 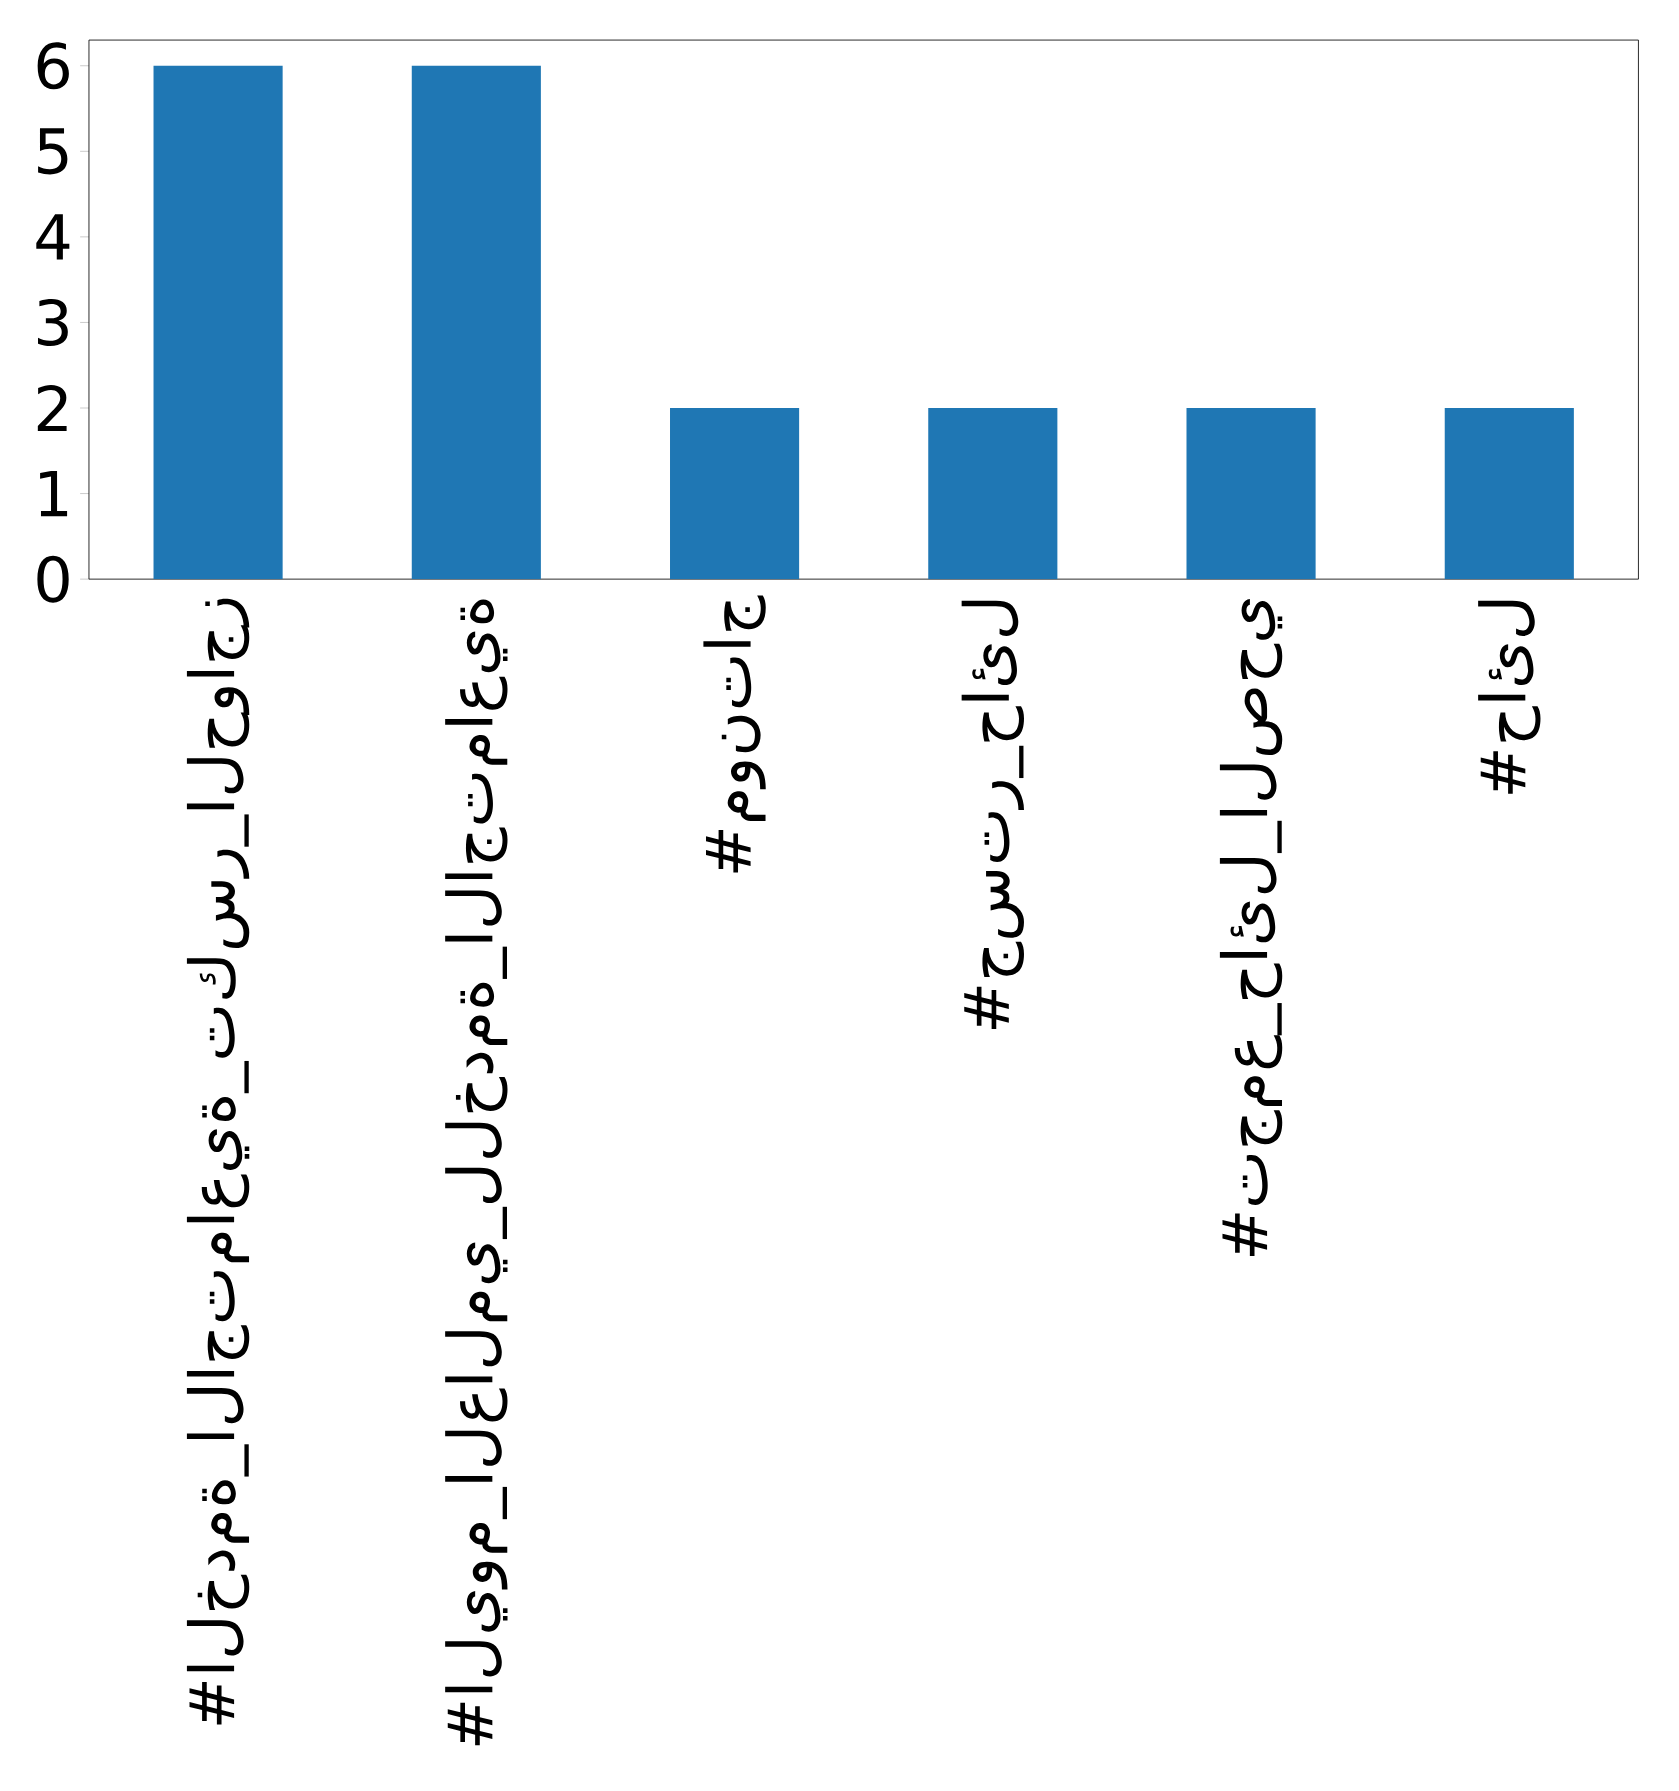 What do you see at coordinates (53, 66) in the screenshot?
I see `y-tick-label: 6` at bounding box center [53, 66].